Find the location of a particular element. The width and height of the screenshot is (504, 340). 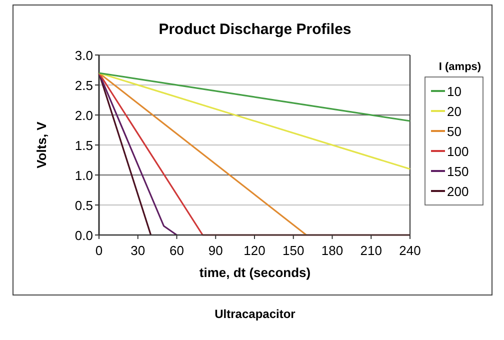

legend-title: I (amps) is located at coordinates (460, 67).